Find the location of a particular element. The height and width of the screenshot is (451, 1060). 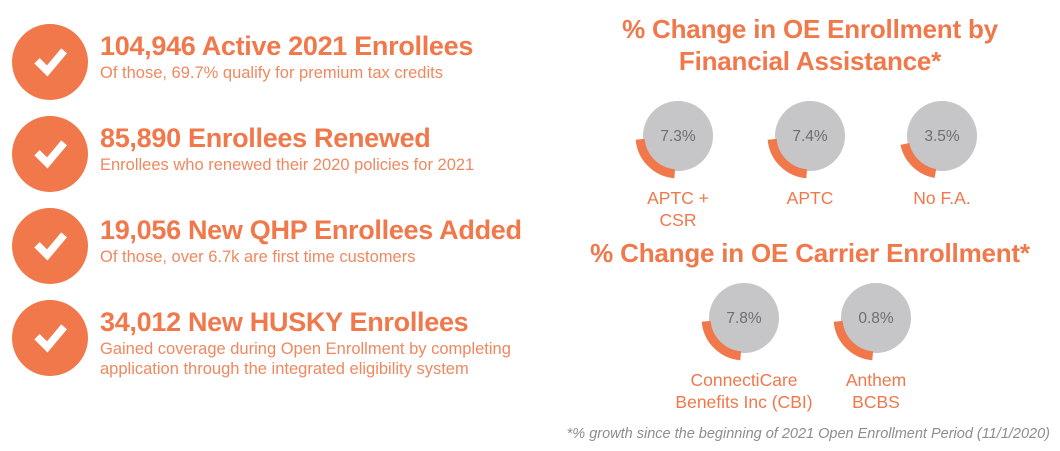

gauge-aptc: 7.4% APTC is located at coordinates (810, 164).